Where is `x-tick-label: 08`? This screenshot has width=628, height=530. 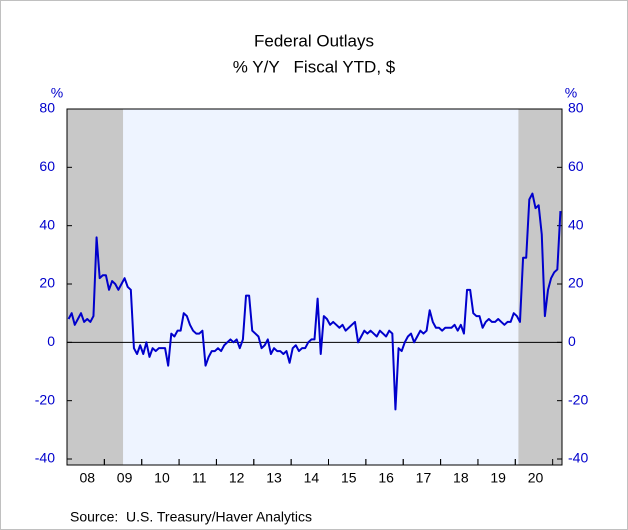 x-tick-label: 08 is located at coordinates (87, 478).